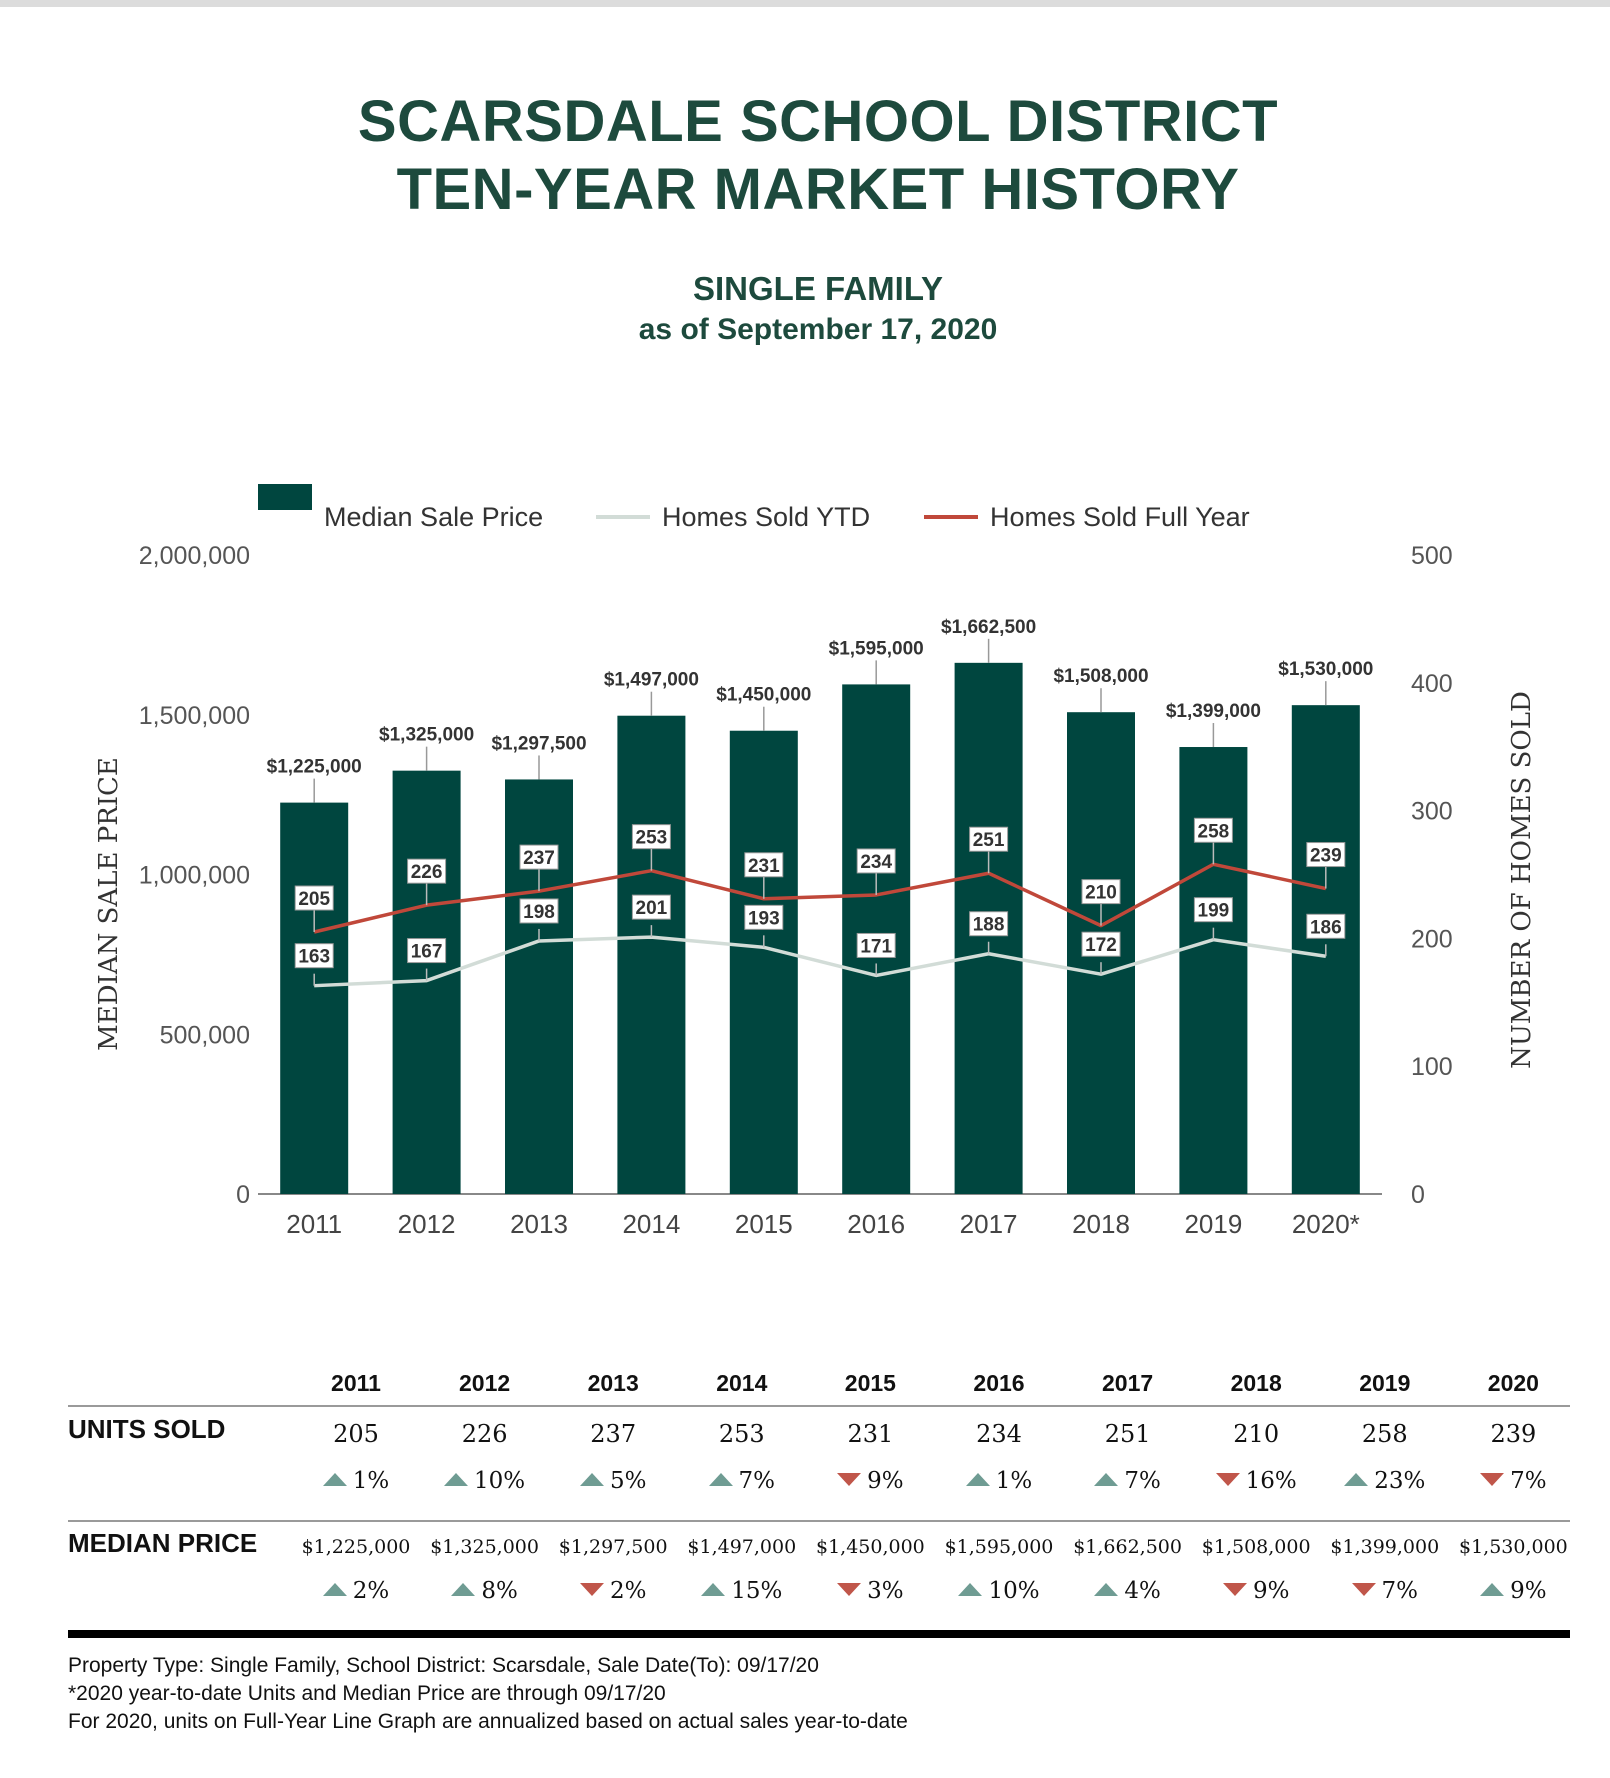  What do you see at coordinates (314, 899) in the screenshot?
I see `full-year-point-label: 205` at bounding box center [314, 899].